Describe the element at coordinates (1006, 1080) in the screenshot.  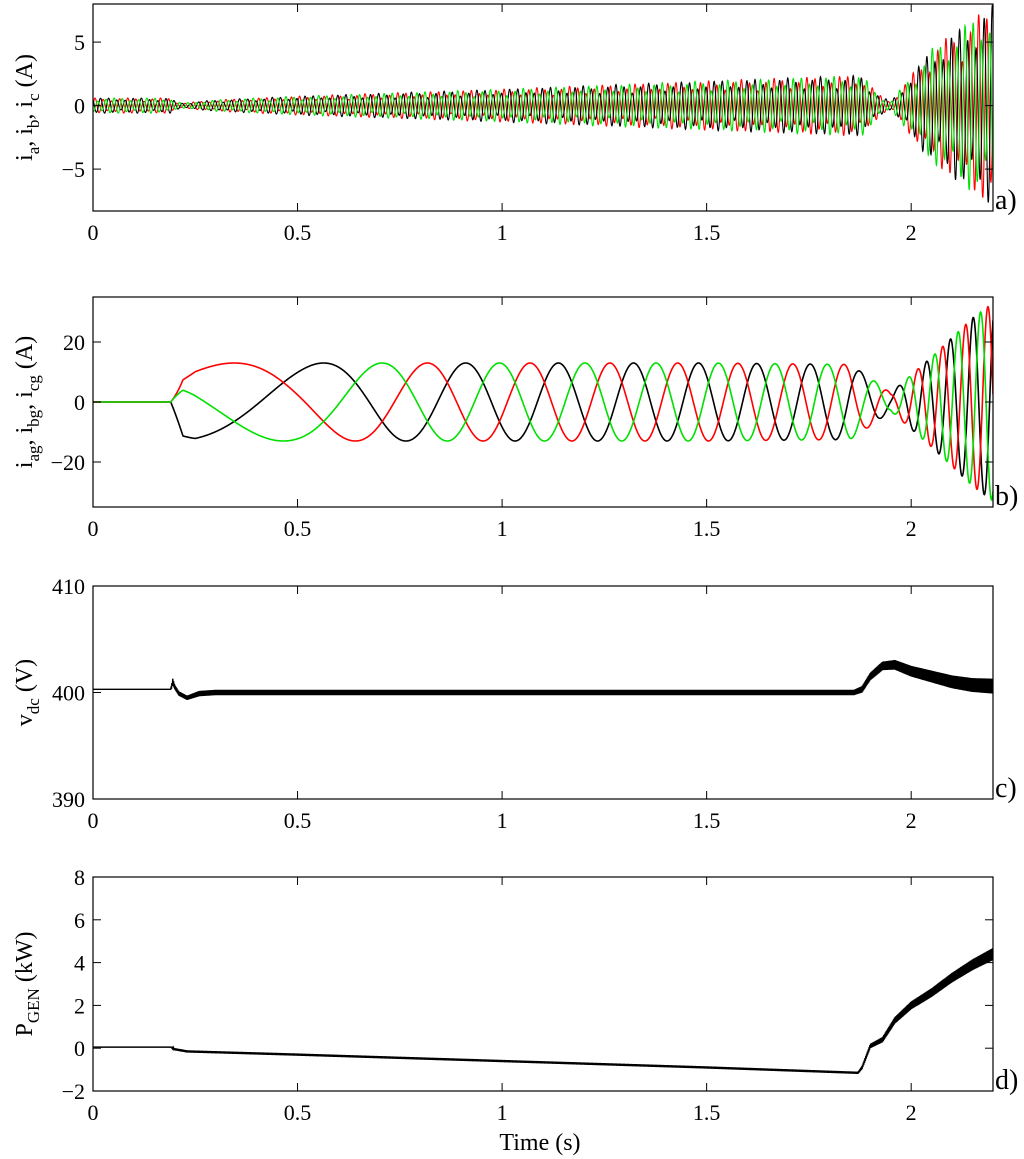
I see `panel-tag: d)` at that location.